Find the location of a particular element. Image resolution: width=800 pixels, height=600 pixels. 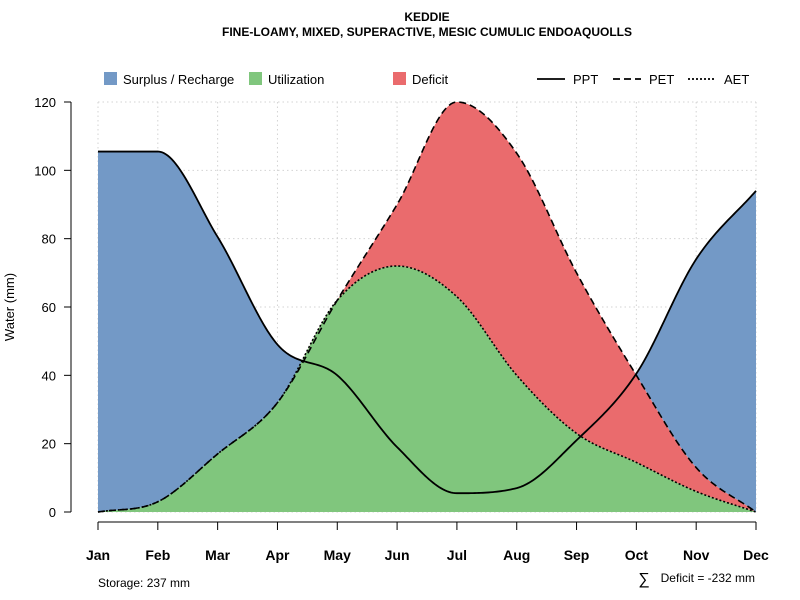

legend-label: PPT is located at coordinates (585, 79).